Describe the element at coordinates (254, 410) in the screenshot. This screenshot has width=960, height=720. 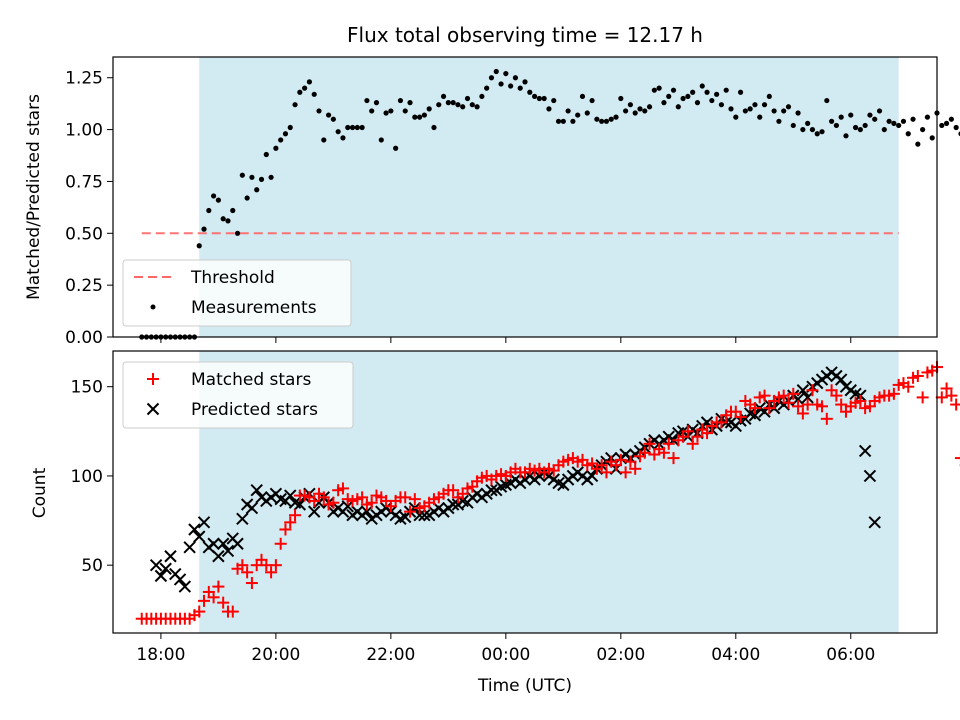
I see `legend-predicted-label: Predicted stars` at that location.